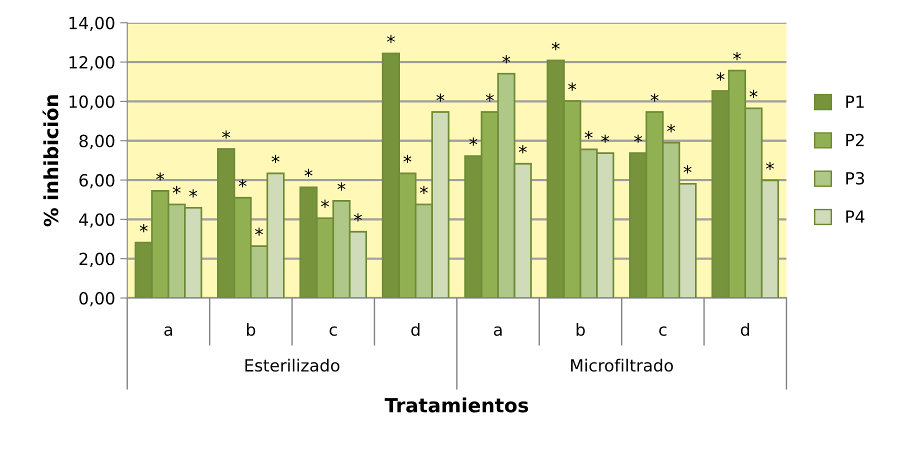 The width and height of the screenshot is (922, 455). I want to click on y-tick-label: 8,00, so click(96, 141).